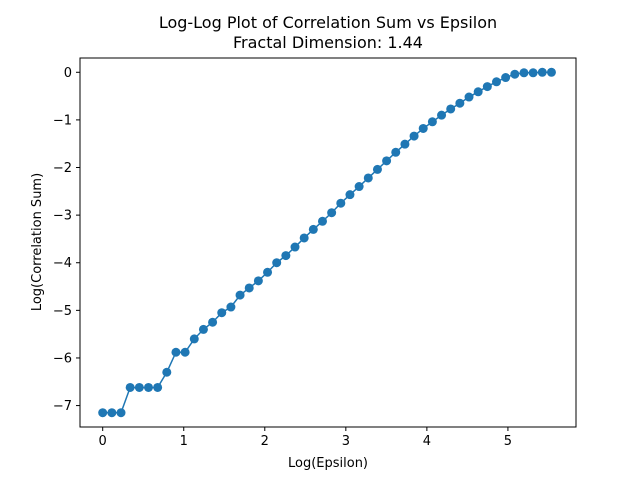  I want to click on y-tick-label: −2, so click(62, 168).